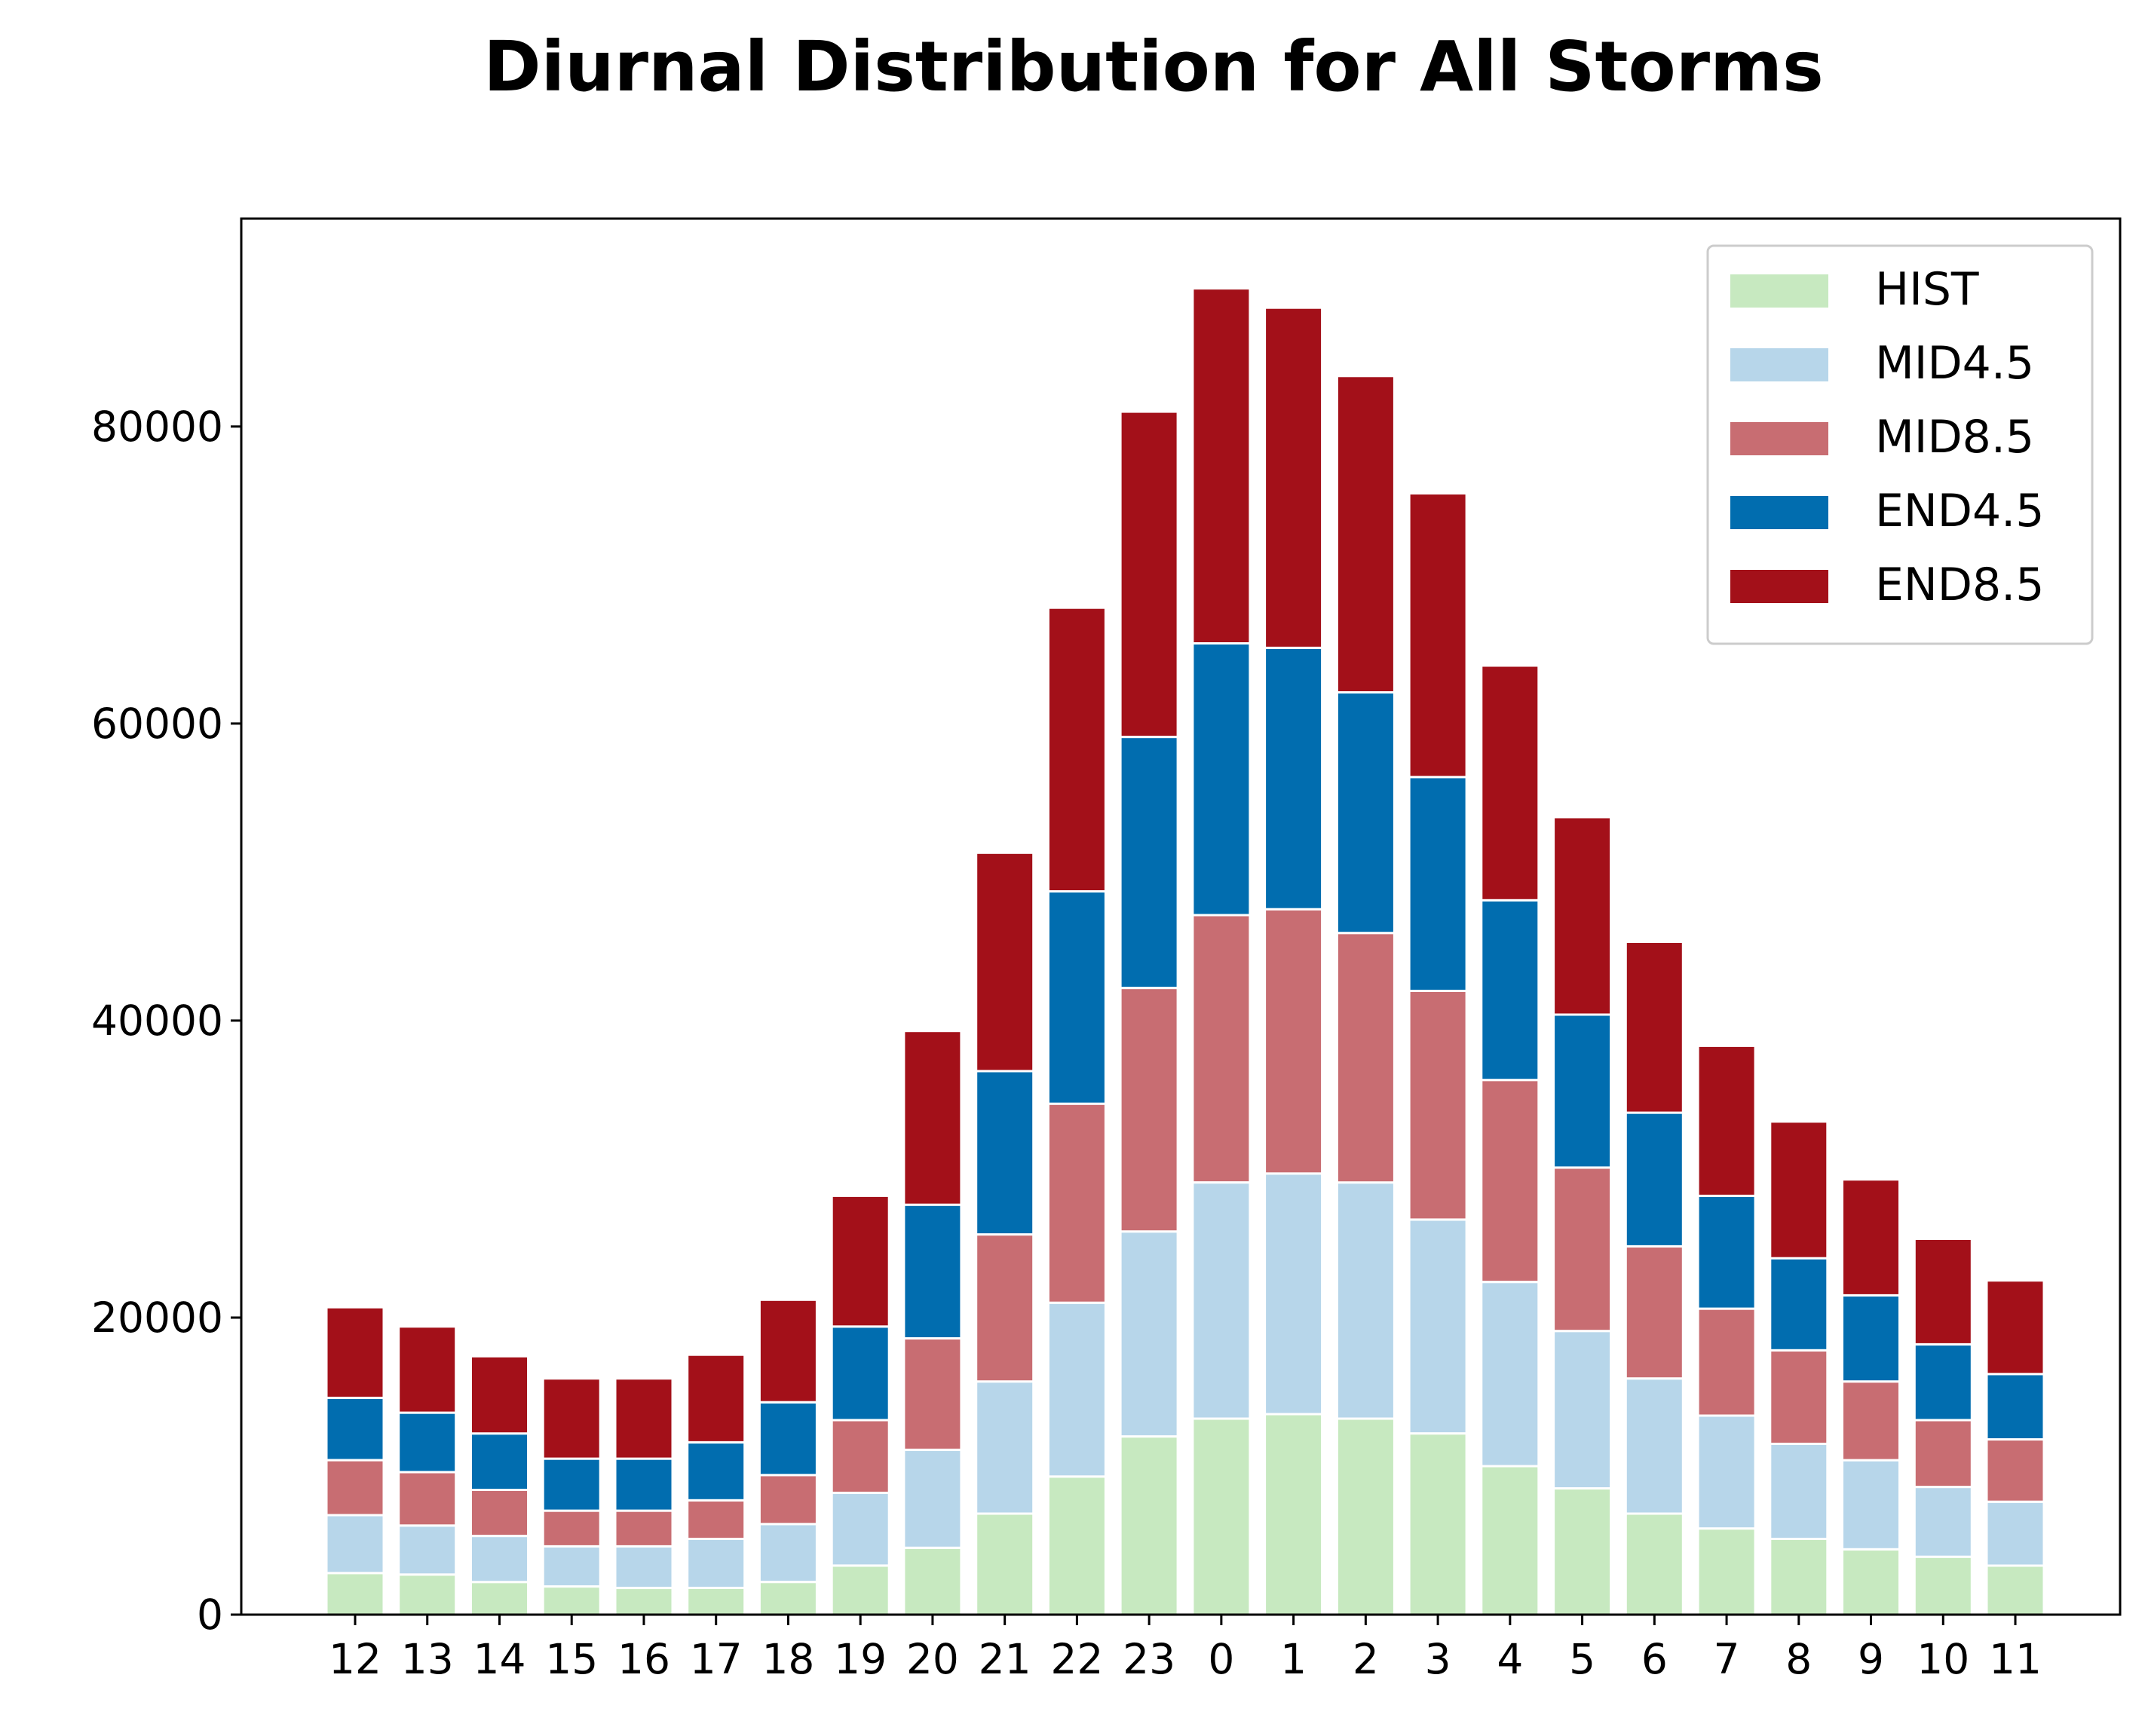 Image resolution: width=2148 pixels, height=1736 pixels. I want to click on x-tick-label: 23, so click(1149, 1659).